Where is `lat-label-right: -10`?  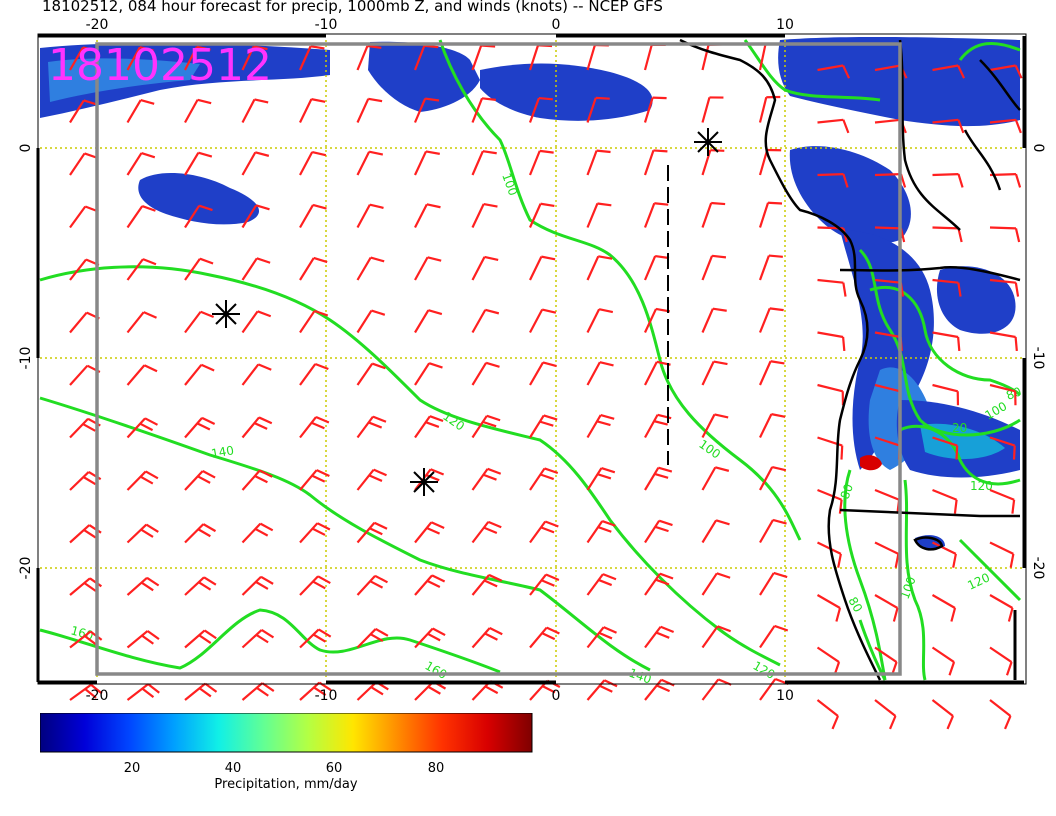 lat-label-right: -10 is located at coordinates (1038, 358).